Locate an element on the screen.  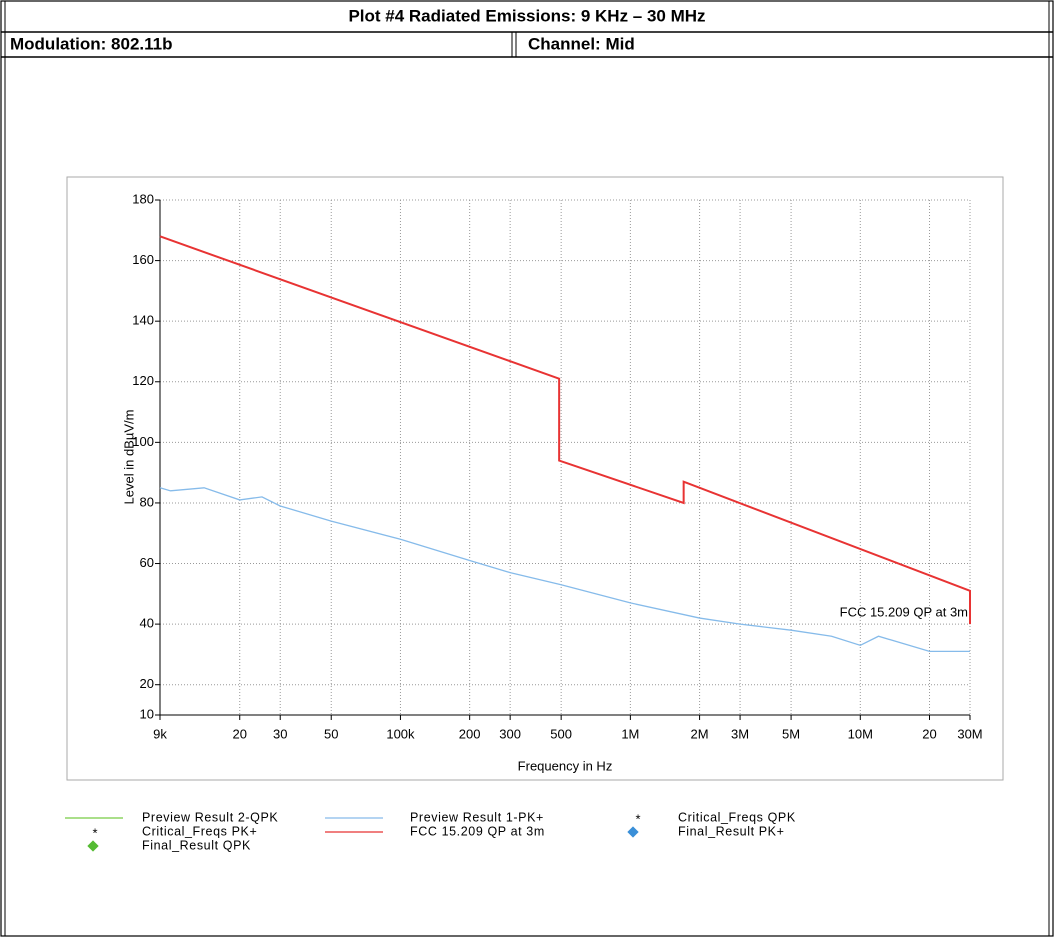
x-tick-label: 500 is located at coordinates (561, 733).